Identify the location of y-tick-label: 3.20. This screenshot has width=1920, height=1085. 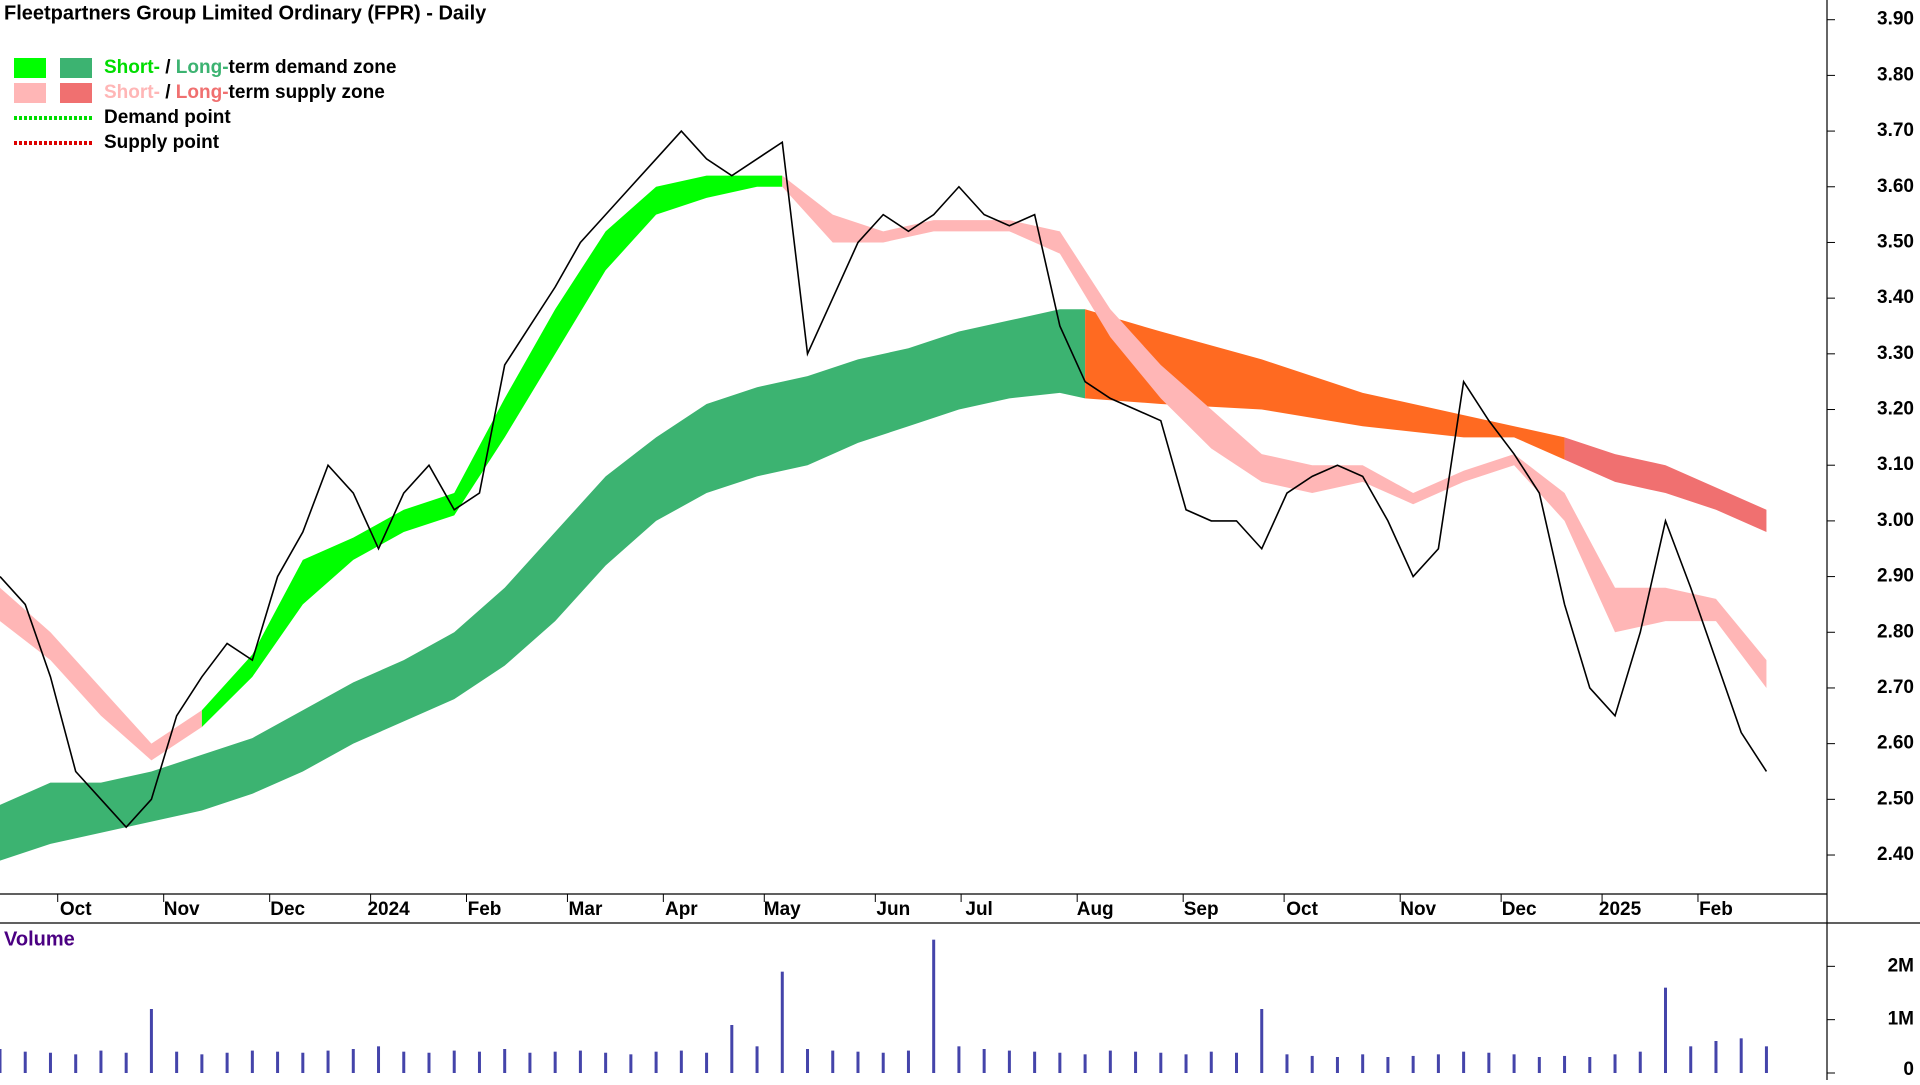
(1895, 409).